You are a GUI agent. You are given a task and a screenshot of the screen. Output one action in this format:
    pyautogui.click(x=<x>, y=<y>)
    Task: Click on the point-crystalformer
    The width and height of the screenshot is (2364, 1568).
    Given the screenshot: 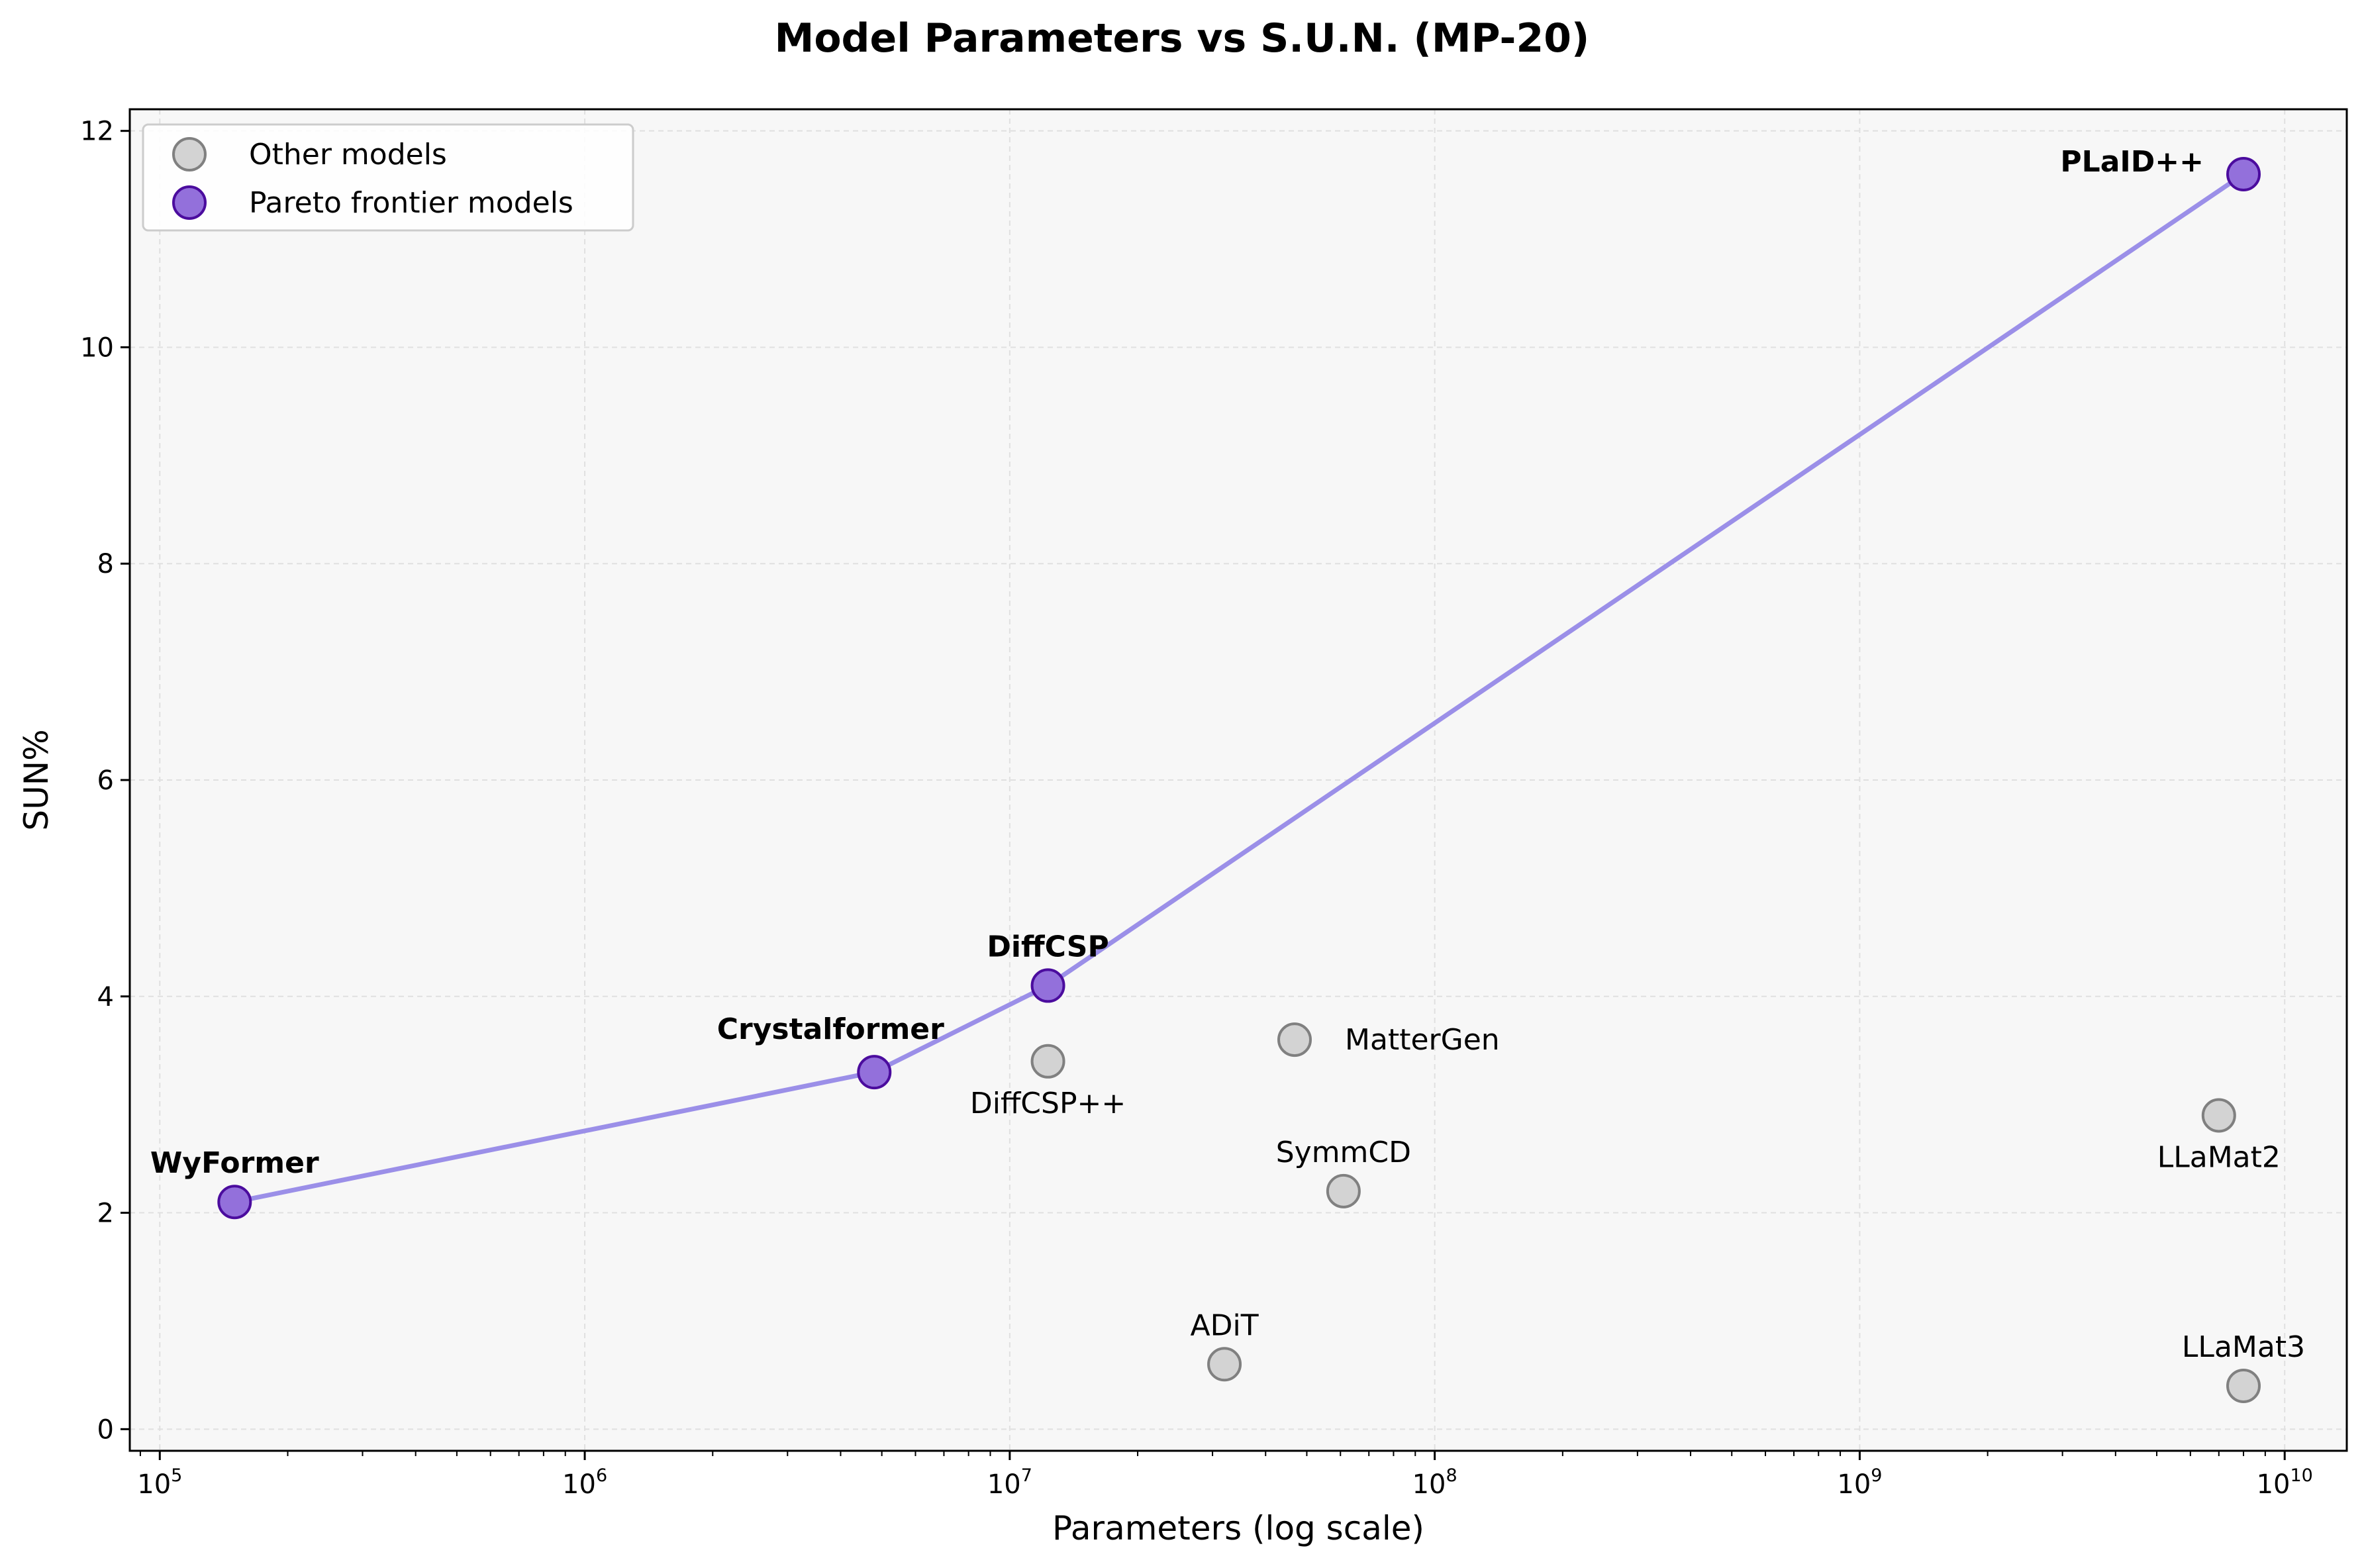 What is the action you would take?
    pyautogui.click(x=874, y=1072)
    